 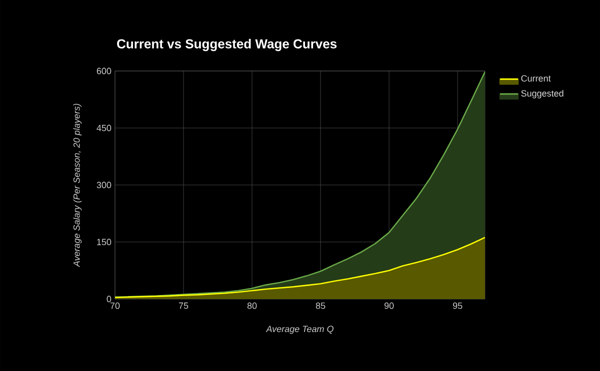 I want to click on y-tick-label: 600, so click(x=104, y=71).